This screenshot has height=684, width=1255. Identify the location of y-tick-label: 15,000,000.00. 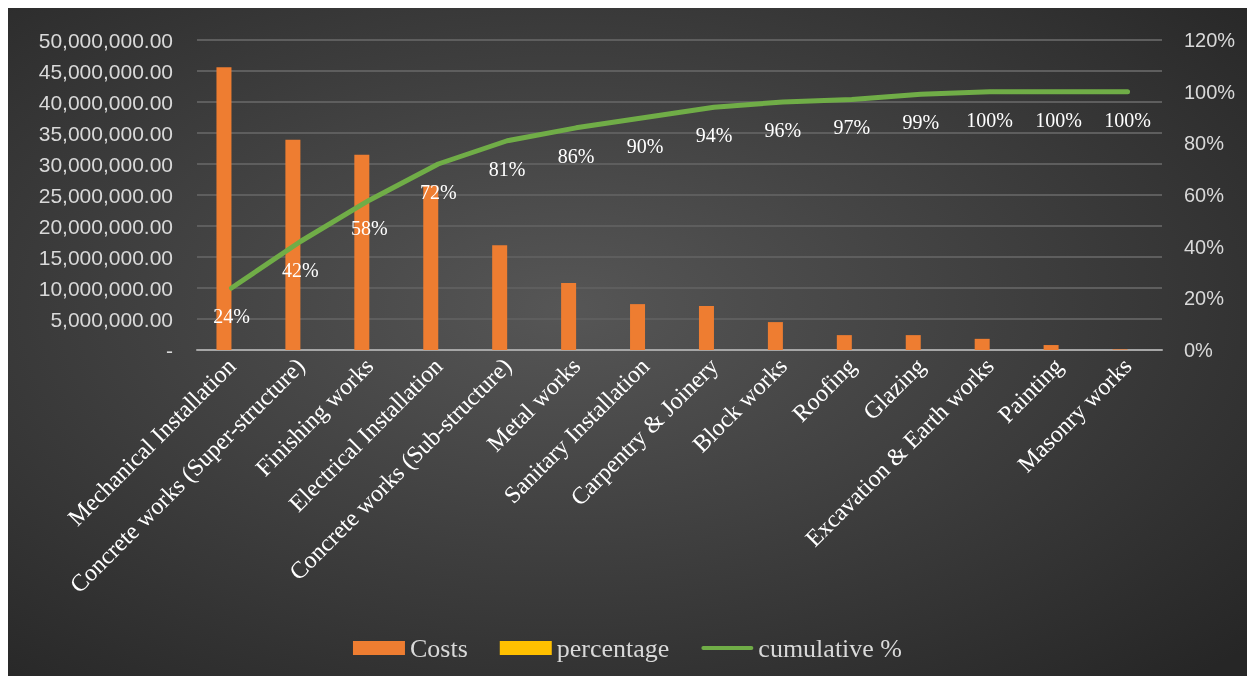
(105, 257).